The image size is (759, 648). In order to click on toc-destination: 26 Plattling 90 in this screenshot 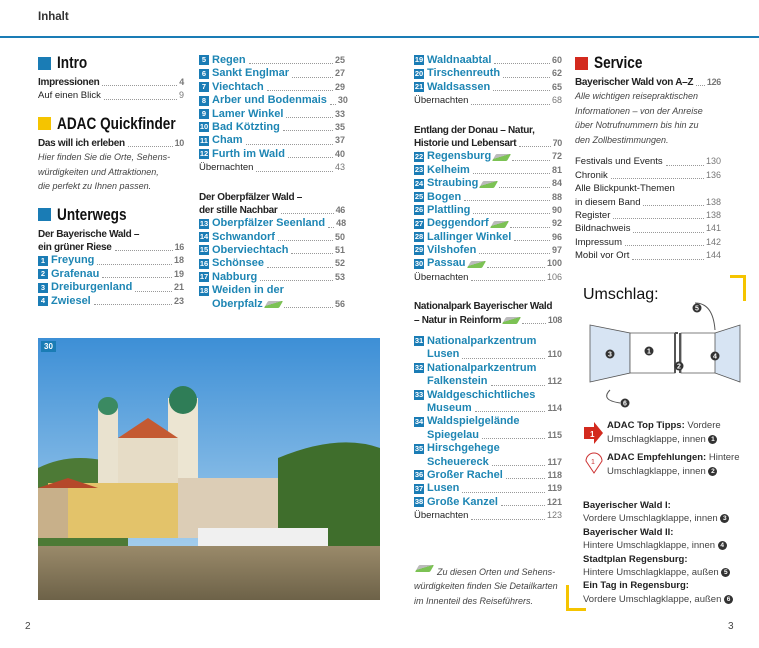, I will do `click(488, 210)`.